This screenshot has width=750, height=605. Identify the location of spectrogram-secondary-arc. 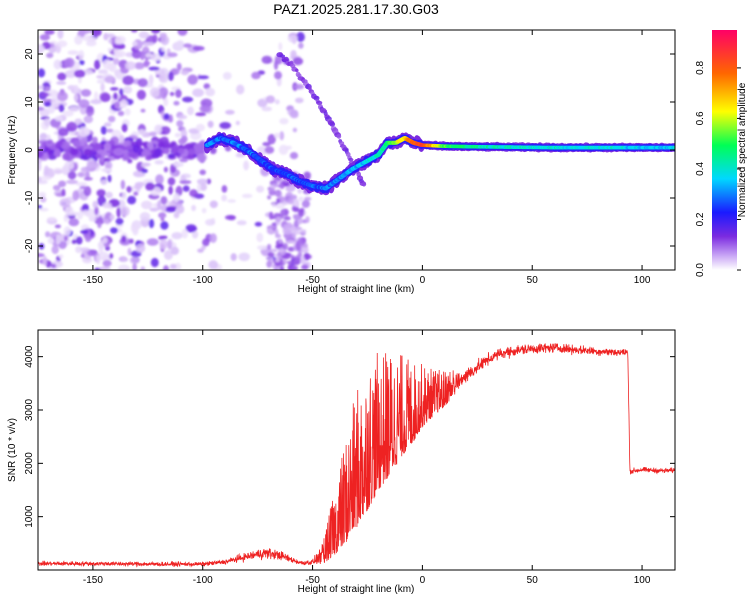
(321, 119).